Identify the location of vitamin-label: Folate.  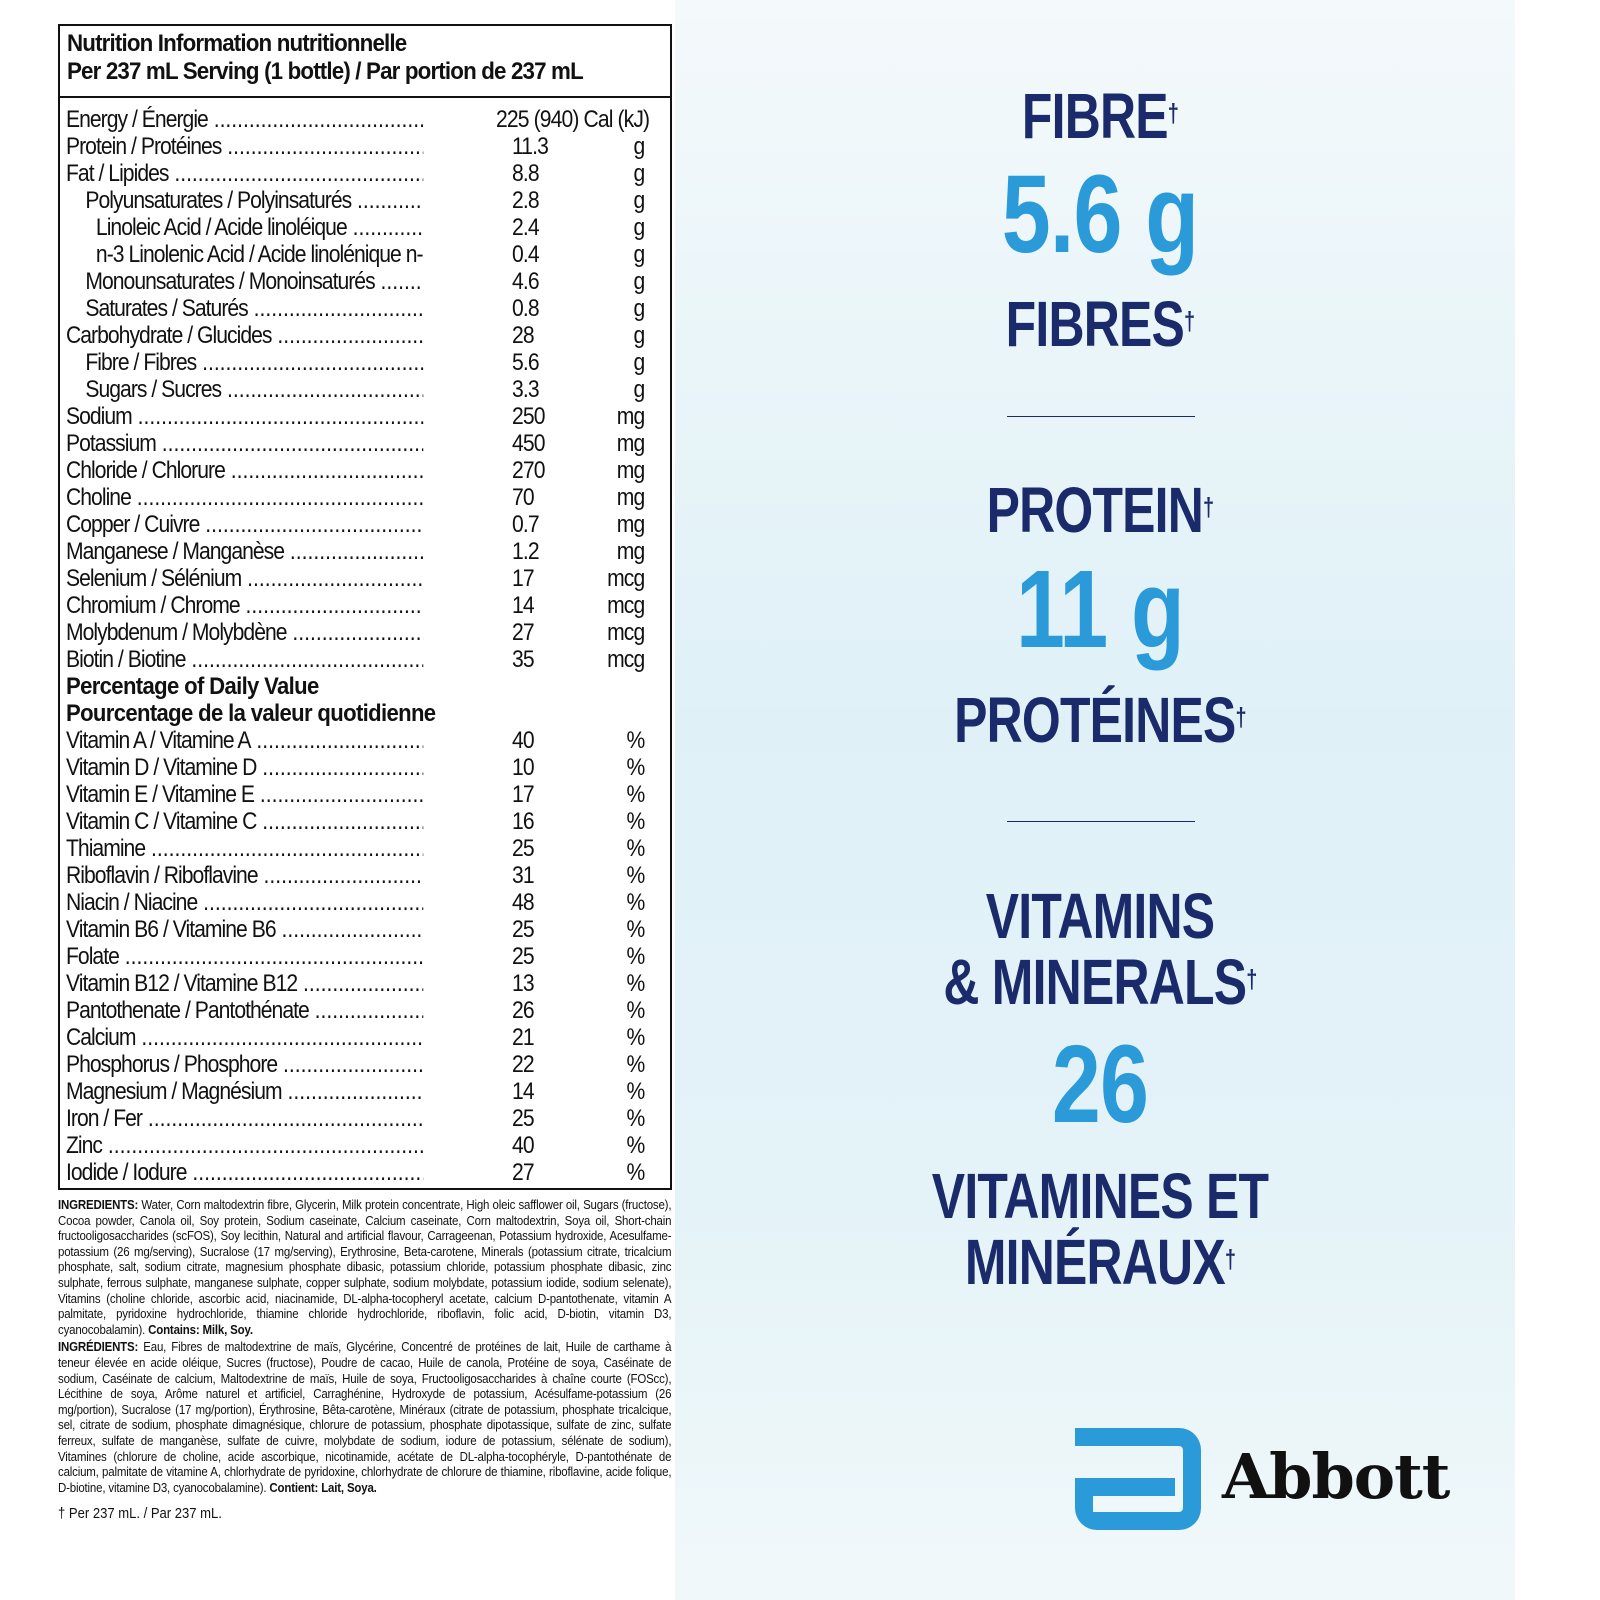
(244, 956).